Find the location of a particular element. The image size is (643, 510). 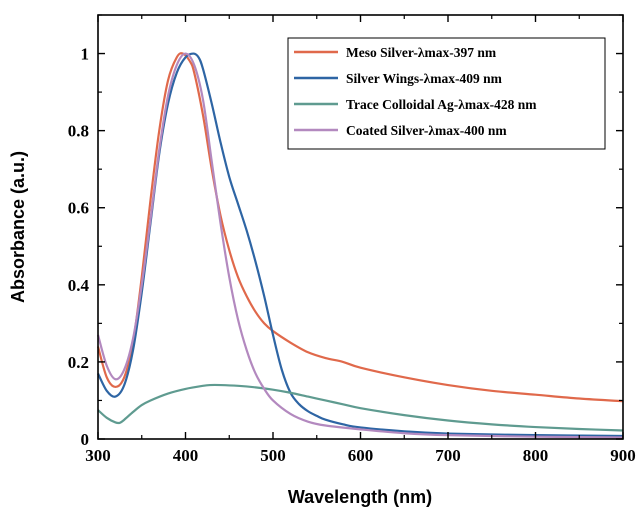

legend-label-4: Coated Silver-λmax-400 nm is located at coordinates (426, 130).